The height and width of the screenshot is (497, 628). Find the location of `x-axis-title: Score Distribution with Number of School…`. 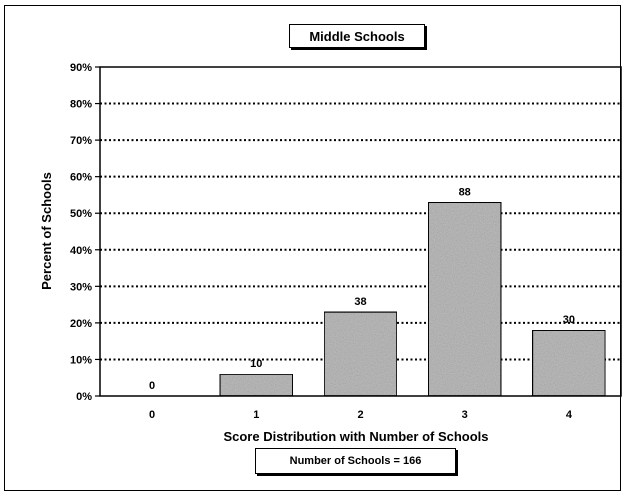

x-axis-title: Score Distribution with Number of School… is located at coordinates (355, 436).